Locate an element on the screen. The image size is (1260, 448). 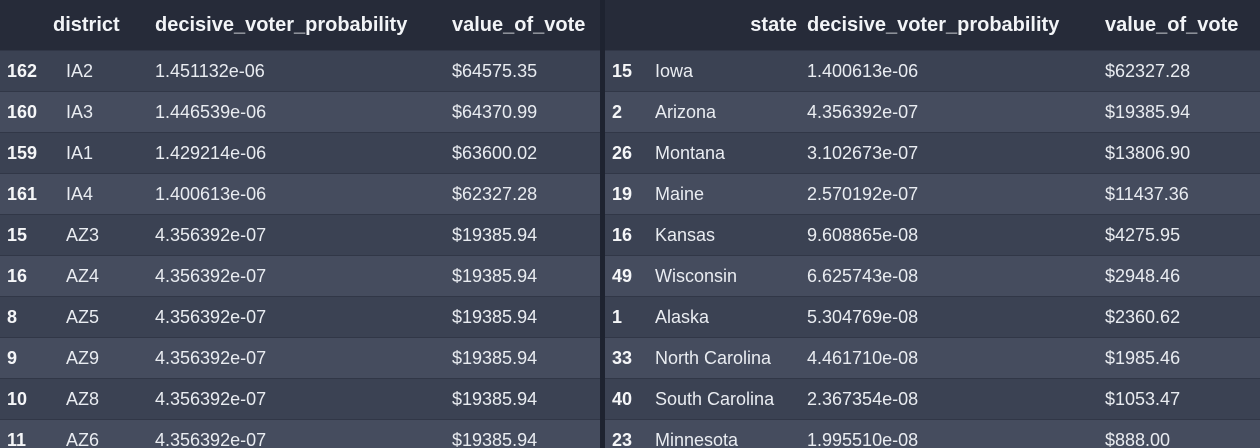
row-index: 33 is located at coordinates (626, 358).